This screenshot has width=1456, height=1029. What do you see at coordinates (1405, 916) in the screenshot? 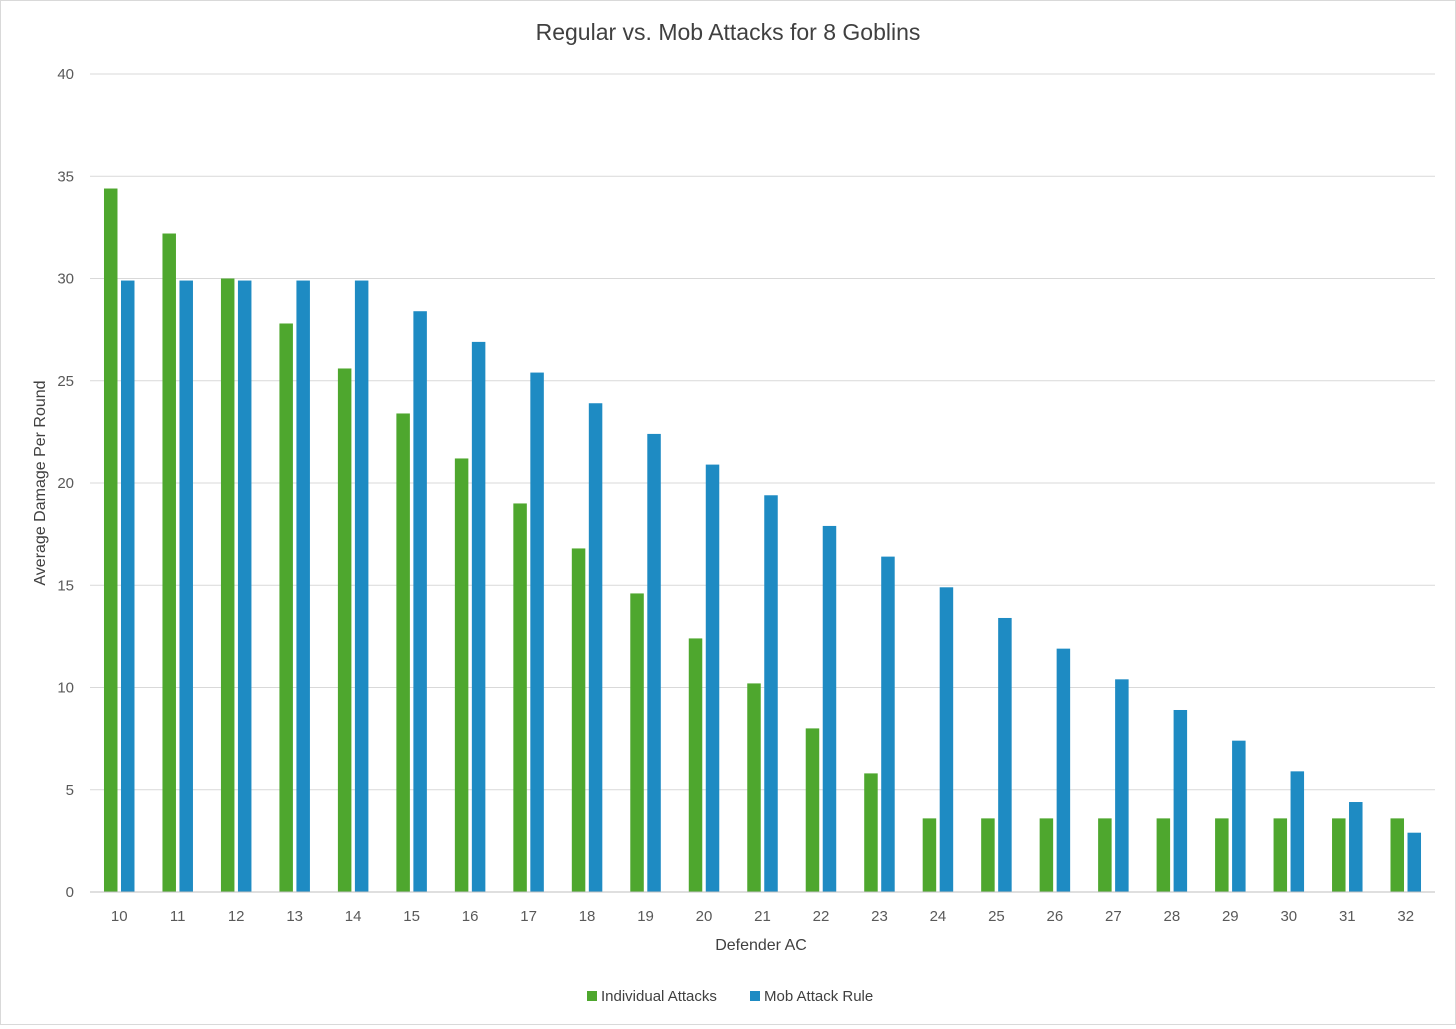
I see `x-tick-label: 32` at bounding box center [1405, 916].